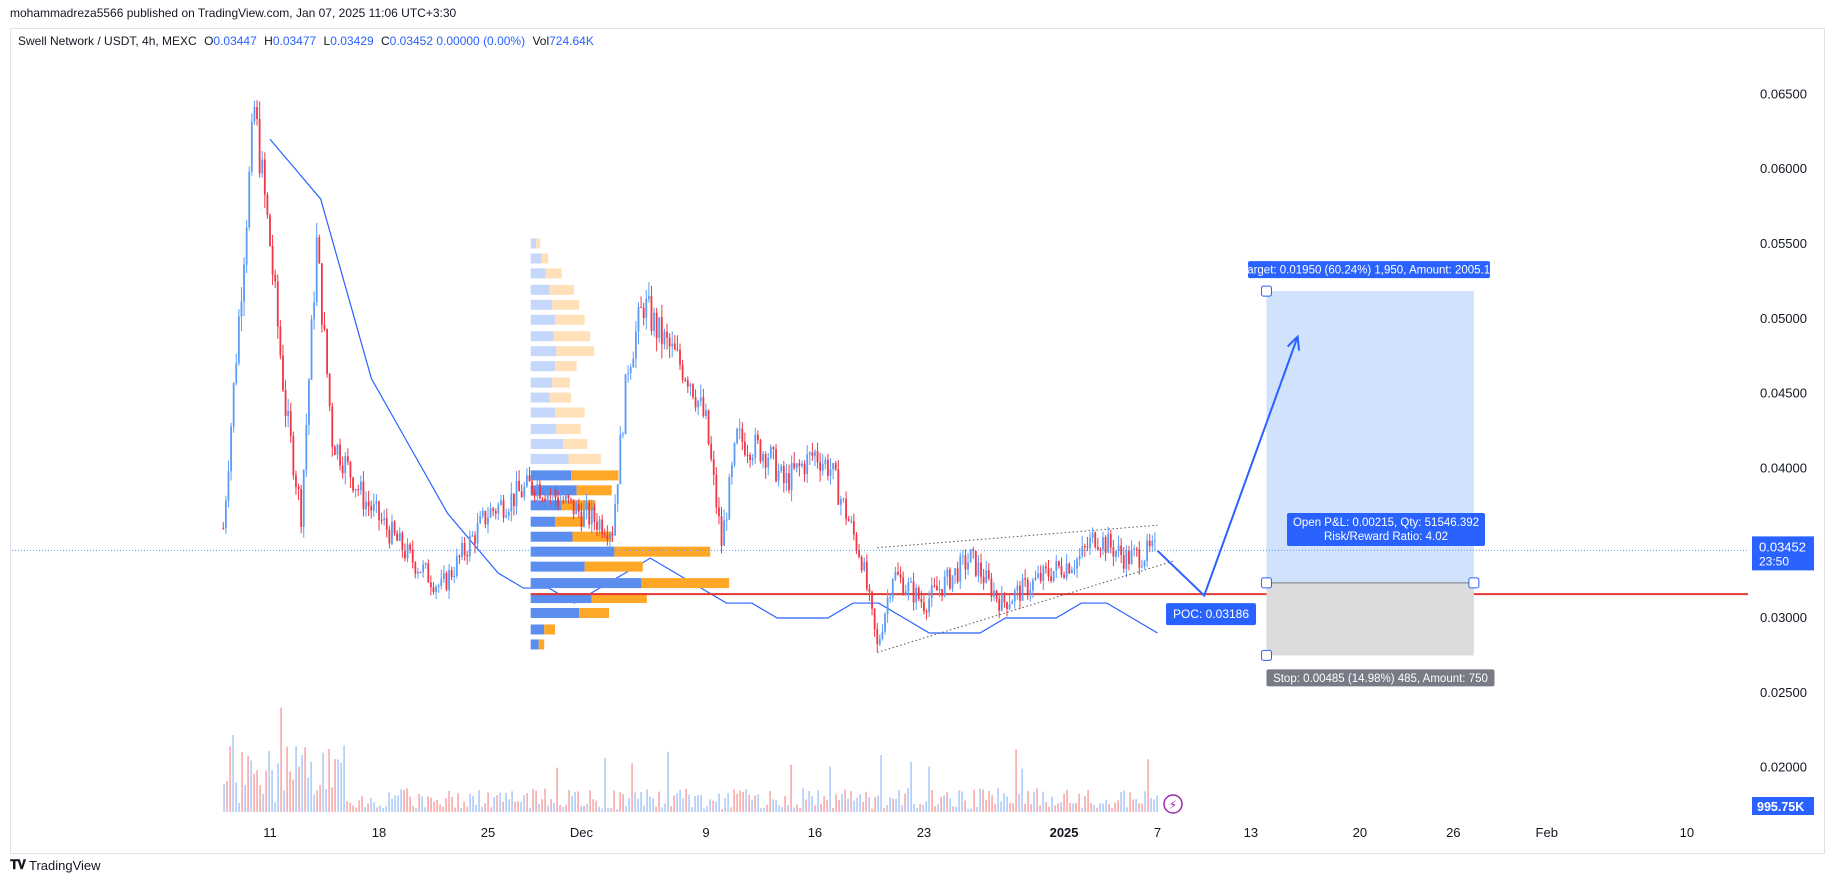  What do you see at coordinates (268, 41) in the screenshot?
I see `high-label: H` at bounding box center [268, 41].